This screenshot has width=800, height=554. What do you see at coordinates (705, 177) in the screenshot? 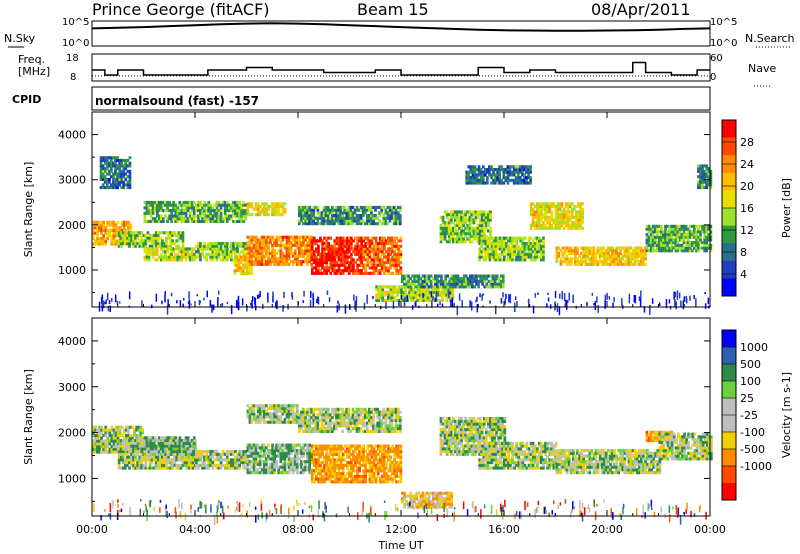
I see `echo-region` at bounding box center [705, 177].